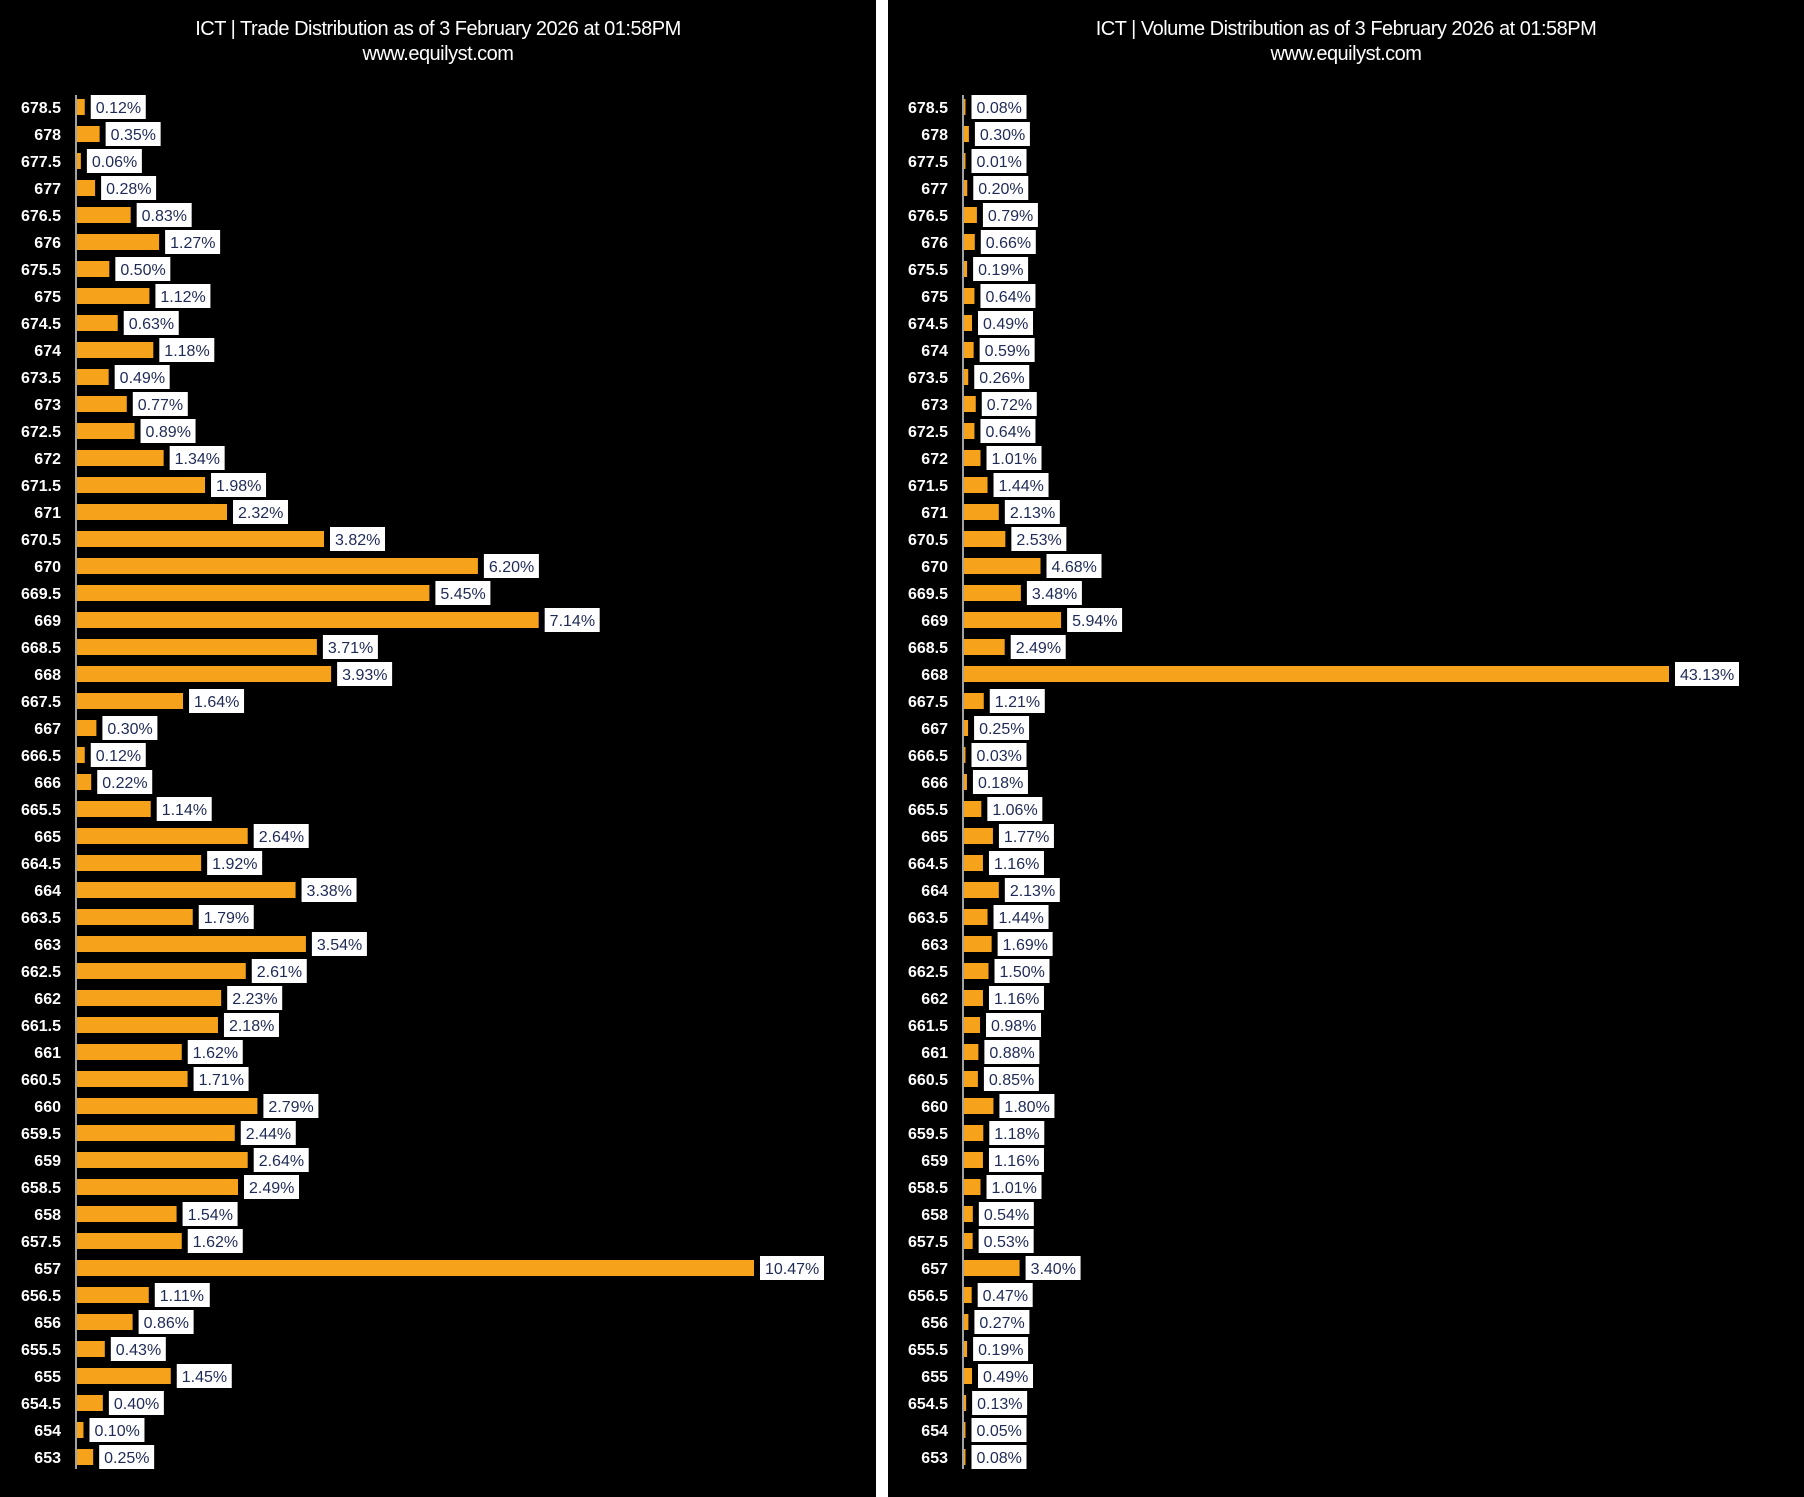  Describe the element at coordinates (928, 216) in the screenshot. I see `y-tick-label: 676.5` at that location.